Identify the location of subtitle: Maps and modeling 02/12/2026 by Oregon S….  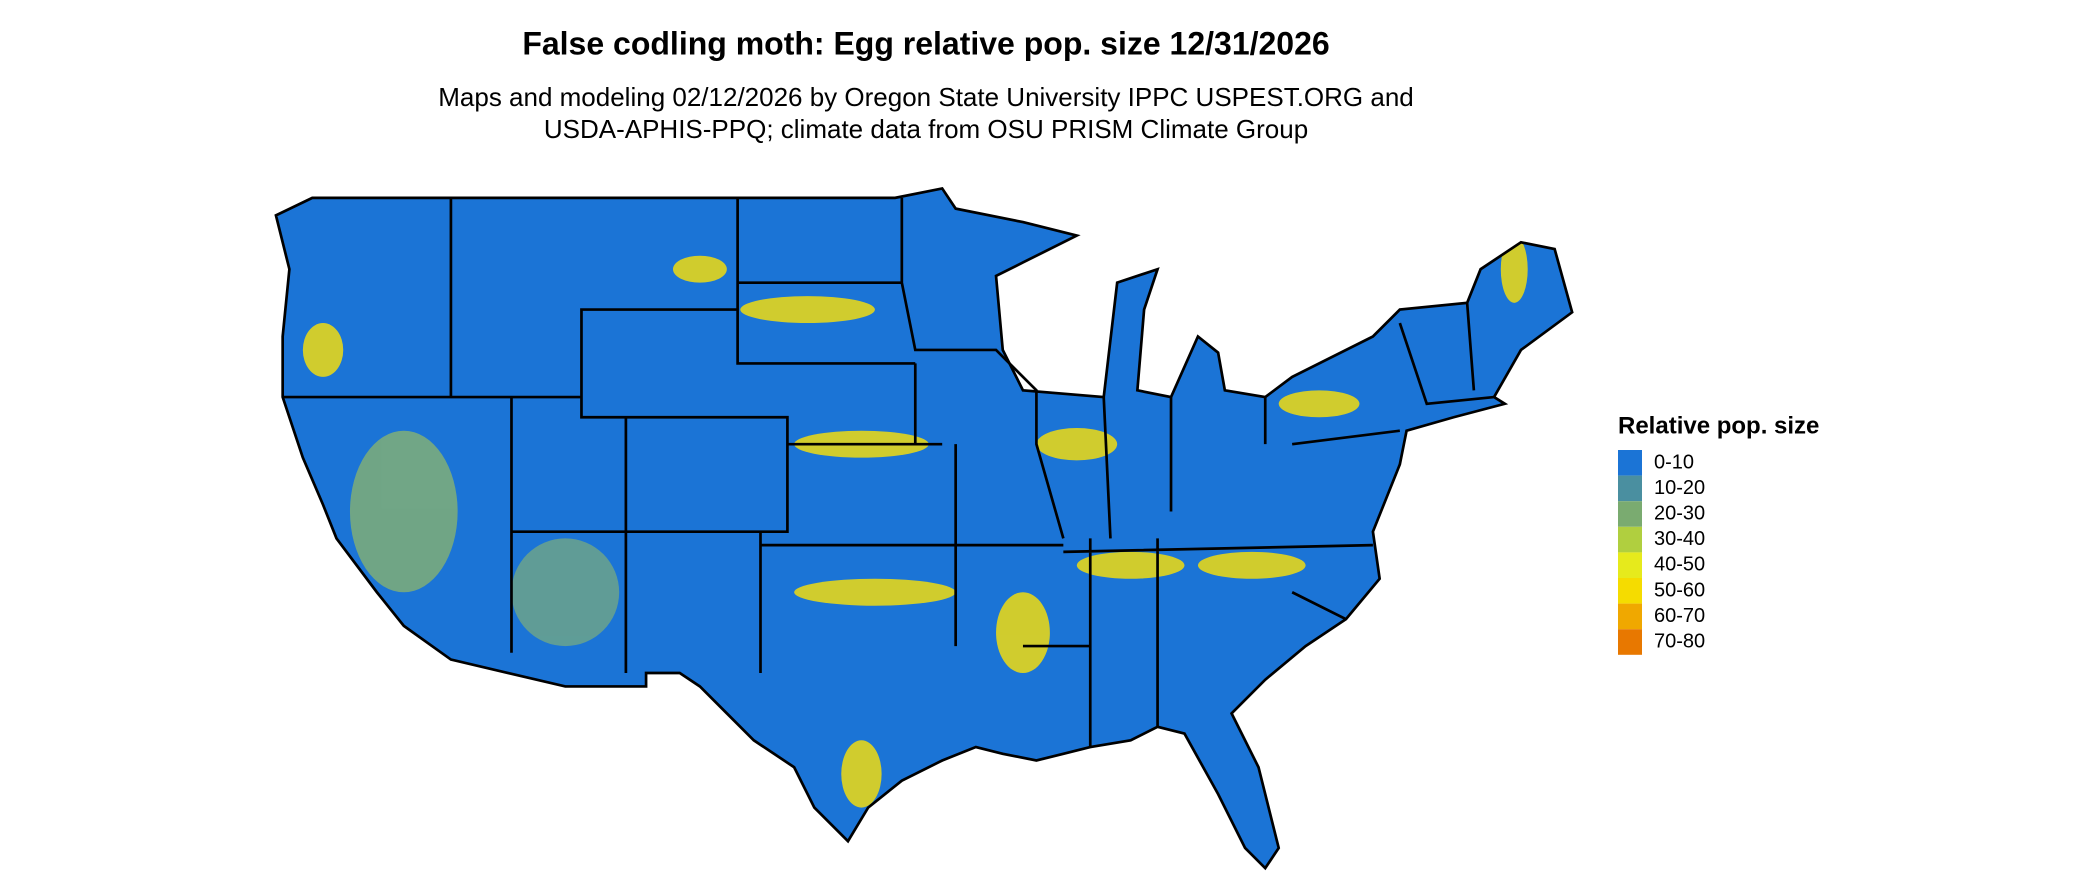
(926, 97).